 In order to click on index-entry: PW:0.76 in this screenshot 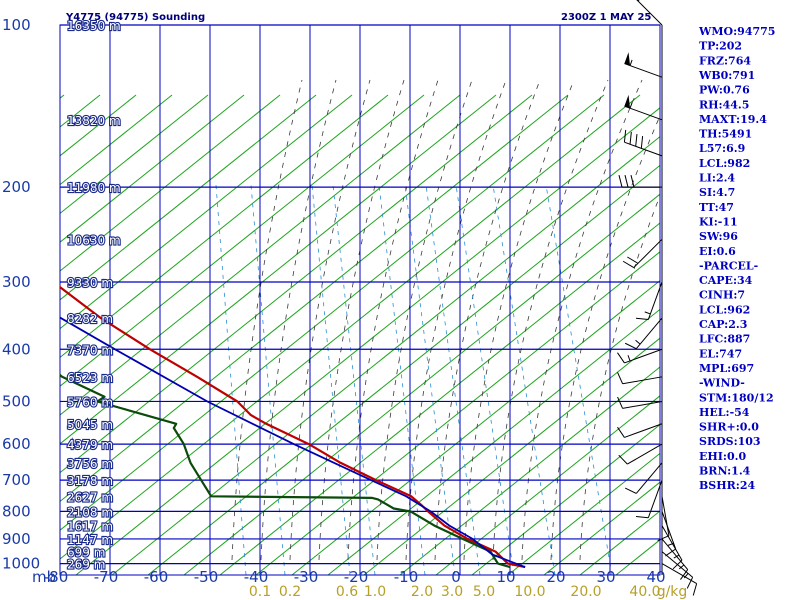, I will do `click(724, 90)`.